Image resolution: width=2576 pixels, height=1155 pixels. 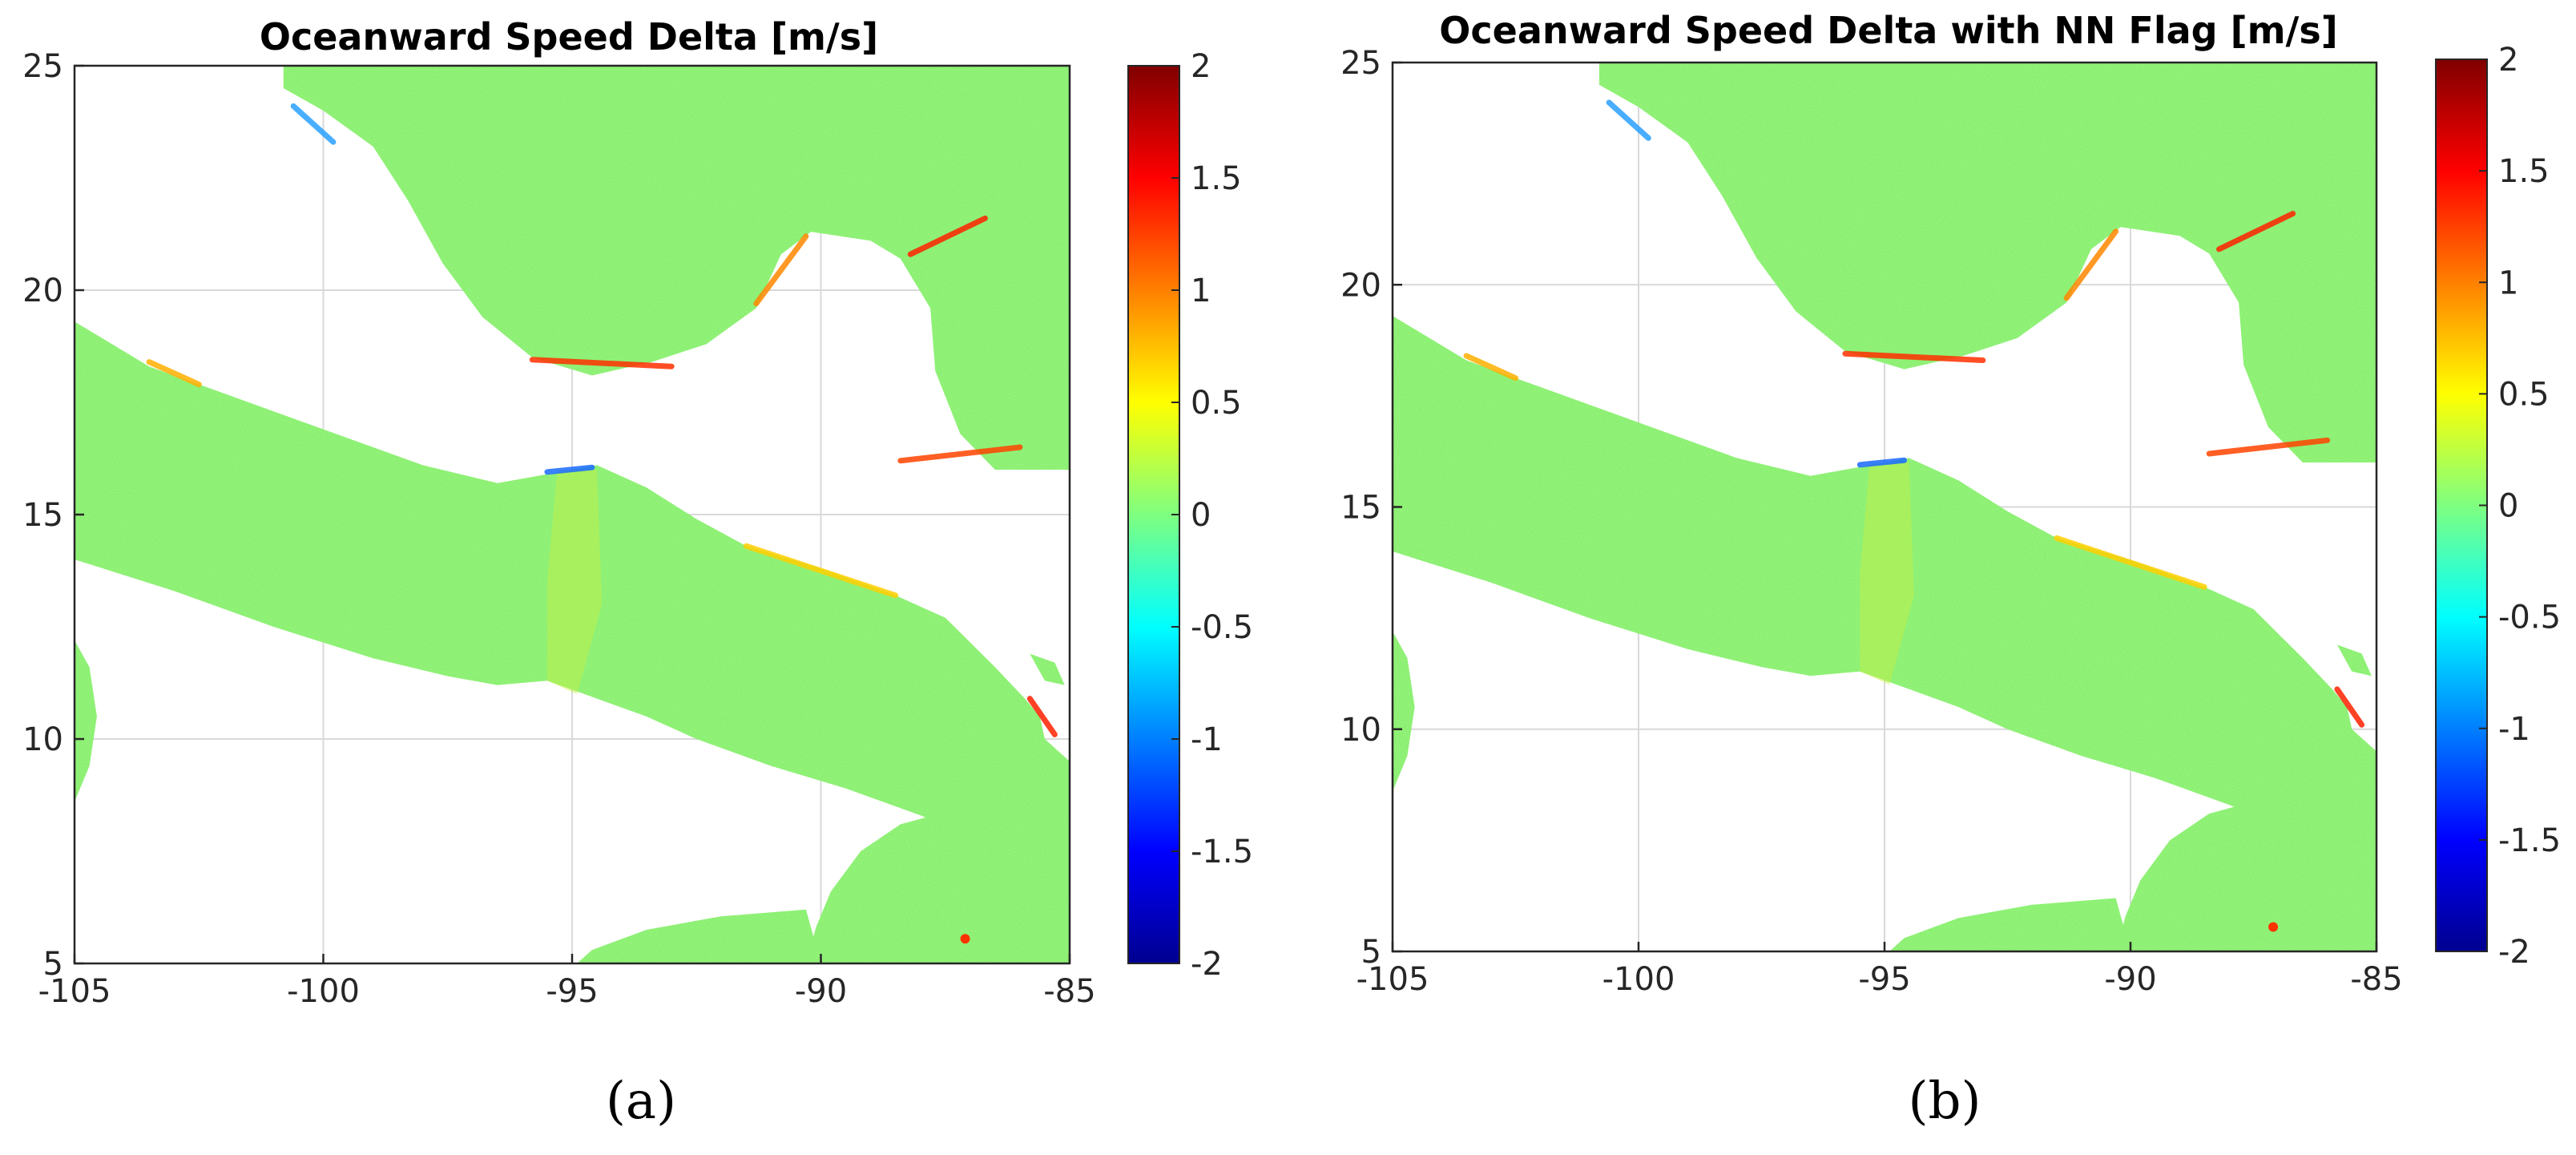 What do you see at coordinates (1888, 30) in the screenshot?
I see `chart-title: Oceanward Speed Delta with NN Flag [m/s]` at bounding box center [1888, 30].